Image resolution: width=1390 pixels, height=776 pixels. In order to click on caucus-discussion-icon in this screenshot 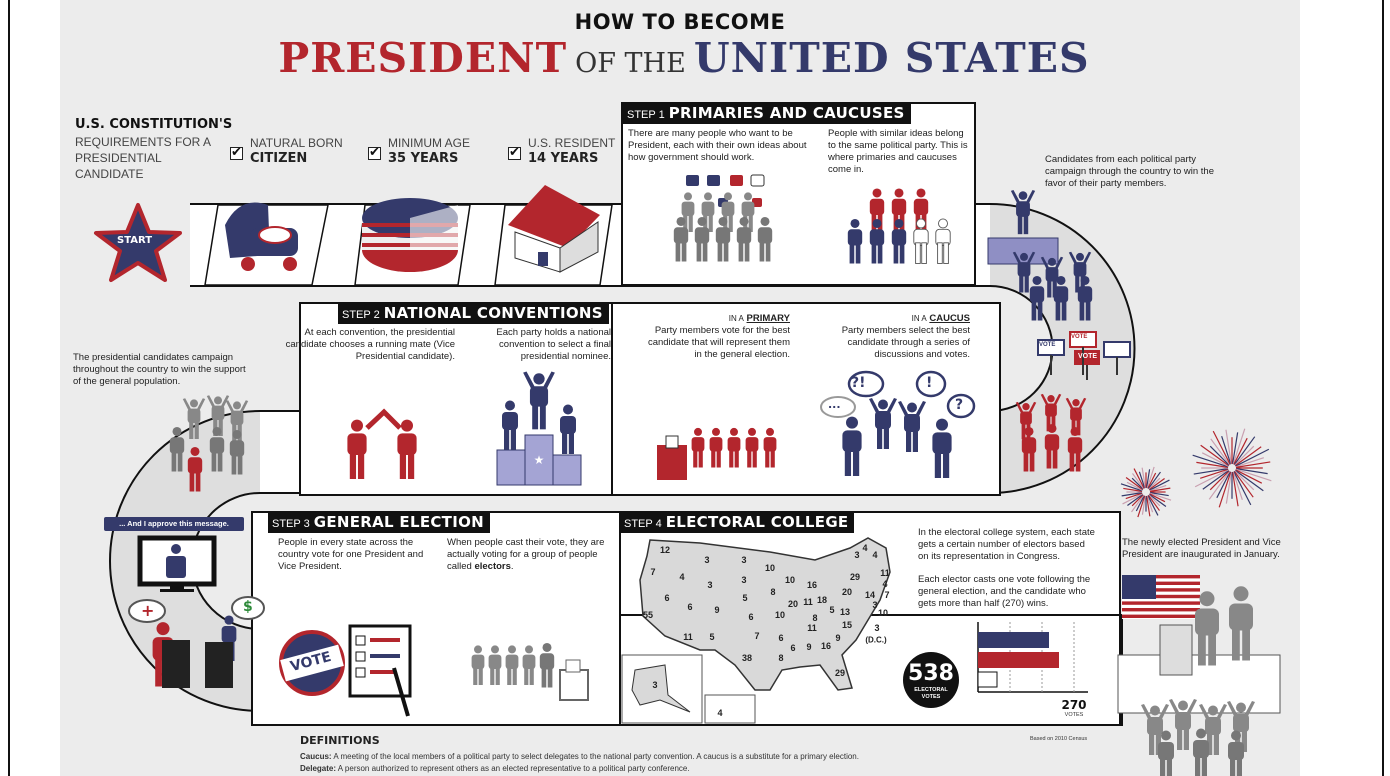, I will do `click(898, 424)`.